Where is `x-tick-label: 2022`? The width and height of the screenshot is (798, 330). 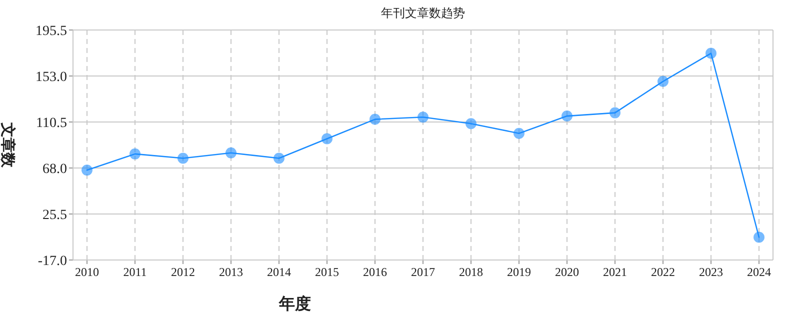
x-tick-label: 2022 is located at coordinates (663, 272).